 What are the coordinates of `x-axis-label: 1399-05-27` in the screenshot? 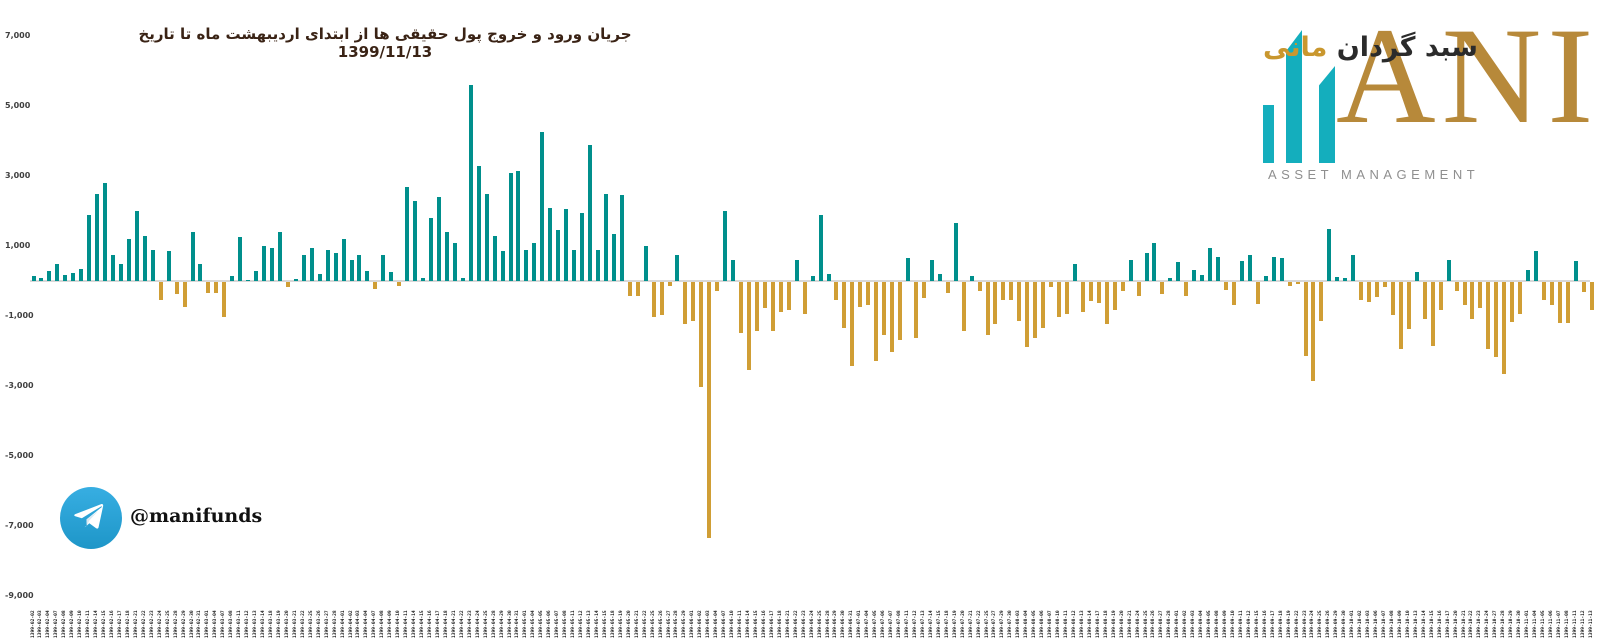 It's located at (669, 624).